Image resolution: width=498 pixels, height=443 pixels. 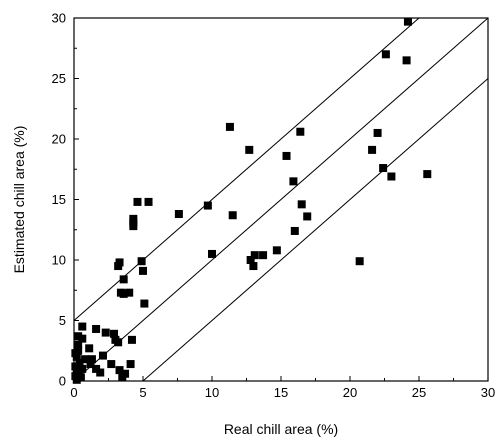 What do you see at coordinates (59, 78) in the screenshot?
I see `y-tick-label: 25` at bounding box center [59, 78].